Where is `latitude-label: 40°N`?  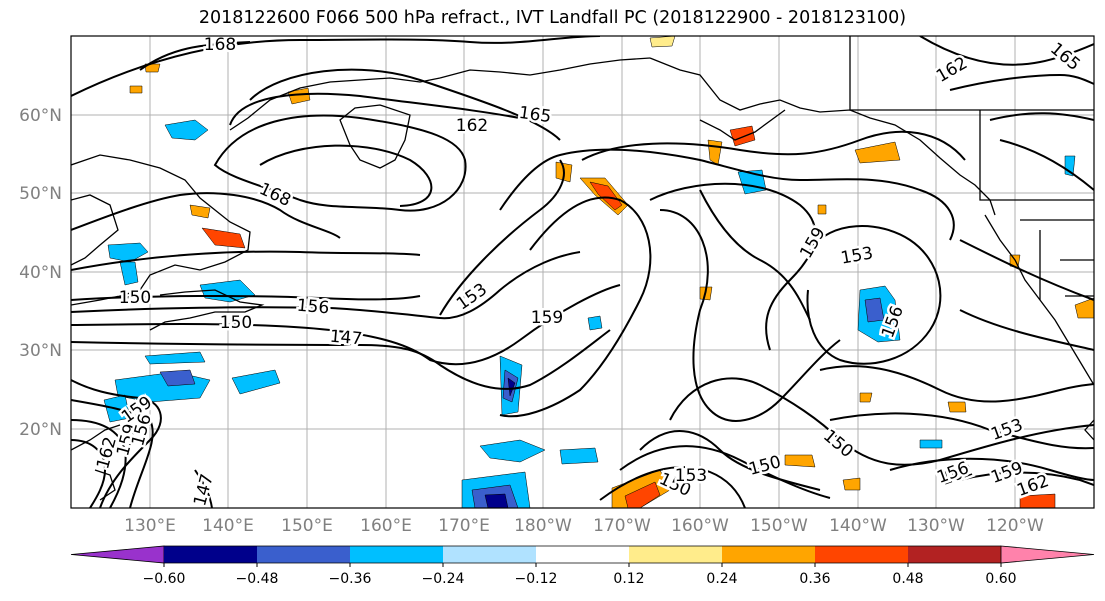 latitude-label: 40°N is located at coordinates (40, 273).